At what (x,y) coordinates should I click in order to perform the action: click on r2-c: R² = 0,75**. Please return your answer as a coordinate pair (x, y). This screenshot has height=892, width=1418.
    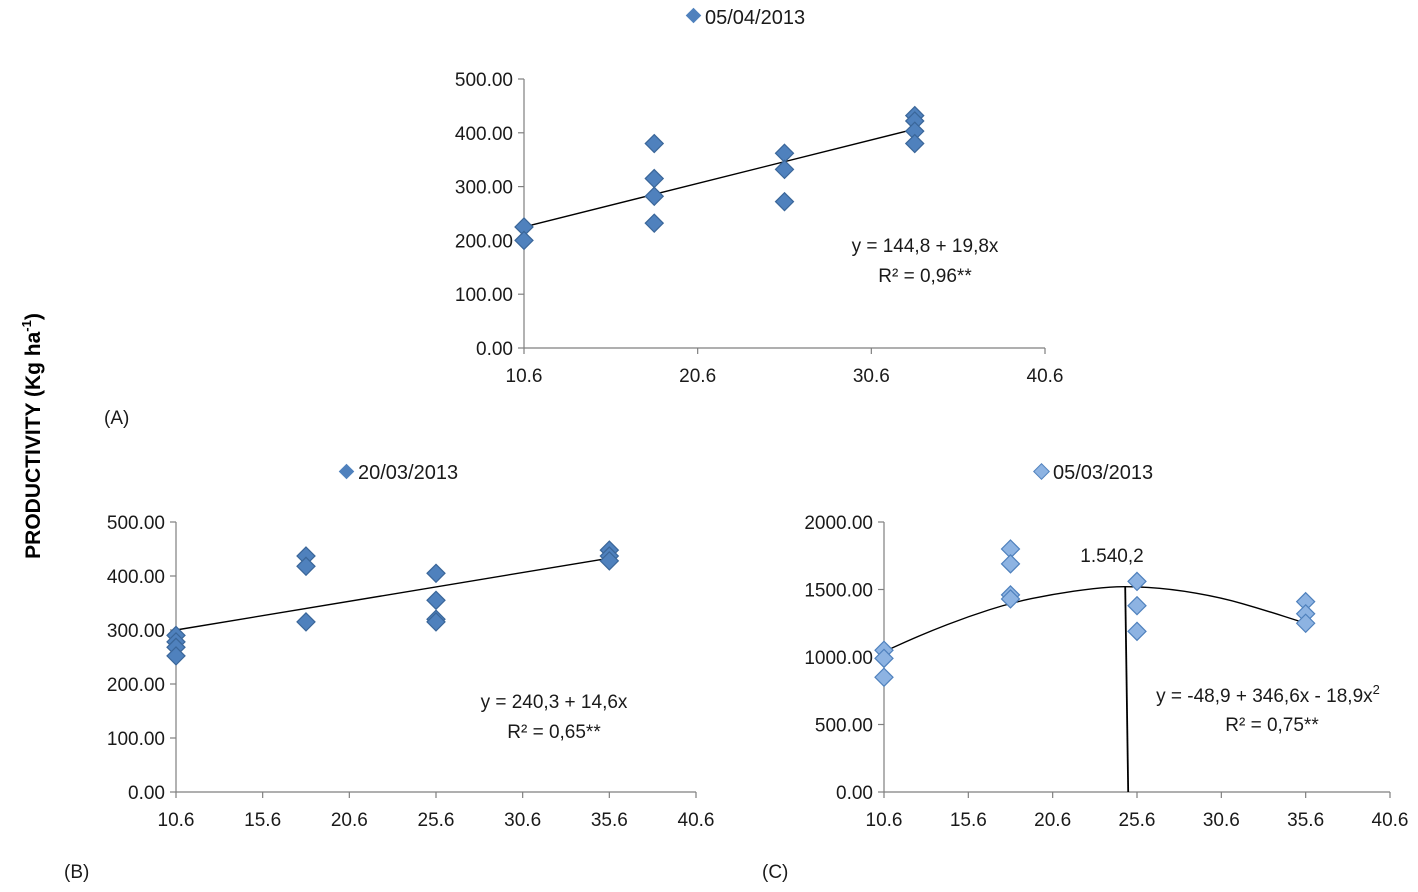
    Looking at the image, I should click on (1272, 725).